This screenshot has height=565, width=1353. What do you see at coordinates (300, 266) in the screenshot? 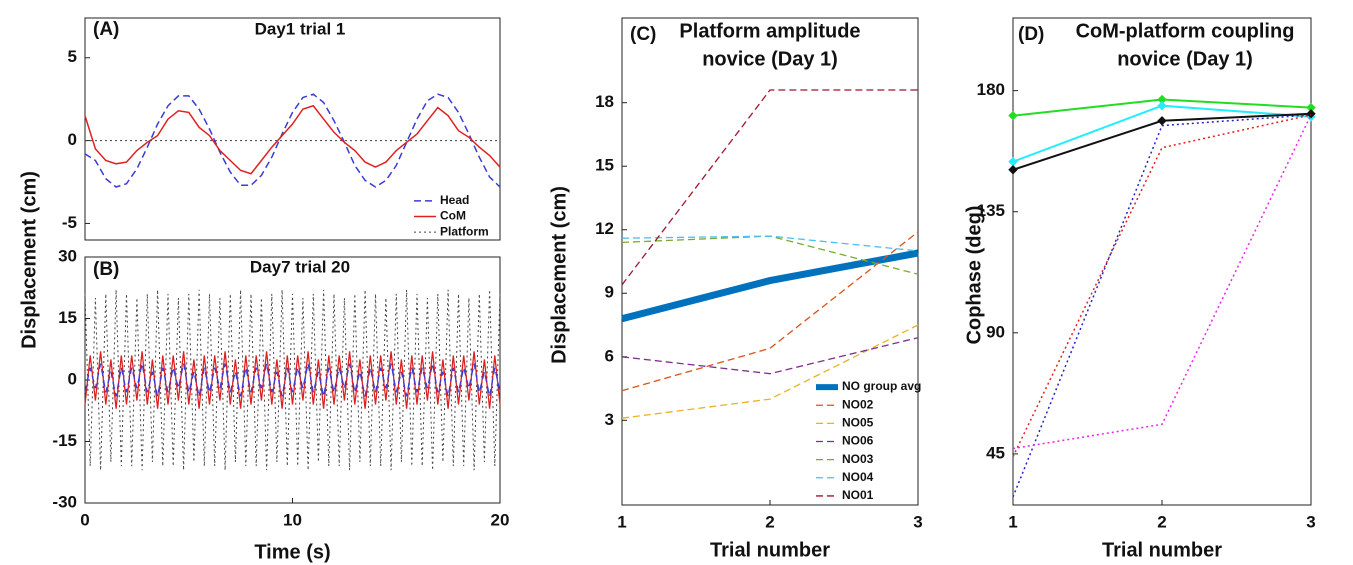
I see `chart-title: Day7 trial 20` at bounding box center [300, 266].